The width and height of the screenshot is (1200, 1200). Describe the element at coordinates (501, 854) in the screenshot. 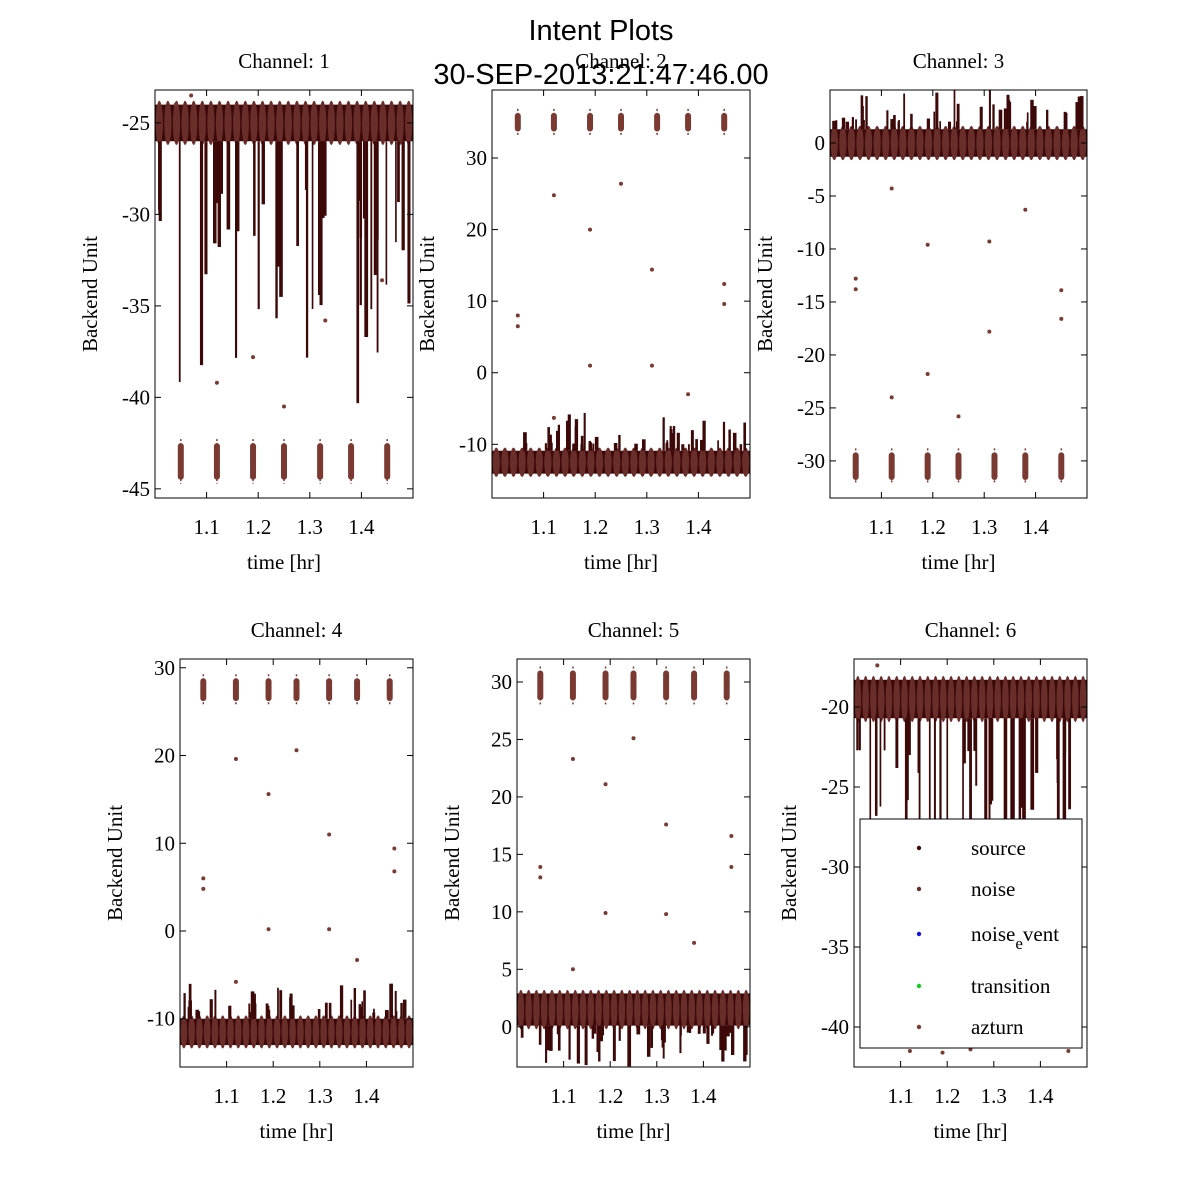

I see `y-tick-label: 15` at that location.